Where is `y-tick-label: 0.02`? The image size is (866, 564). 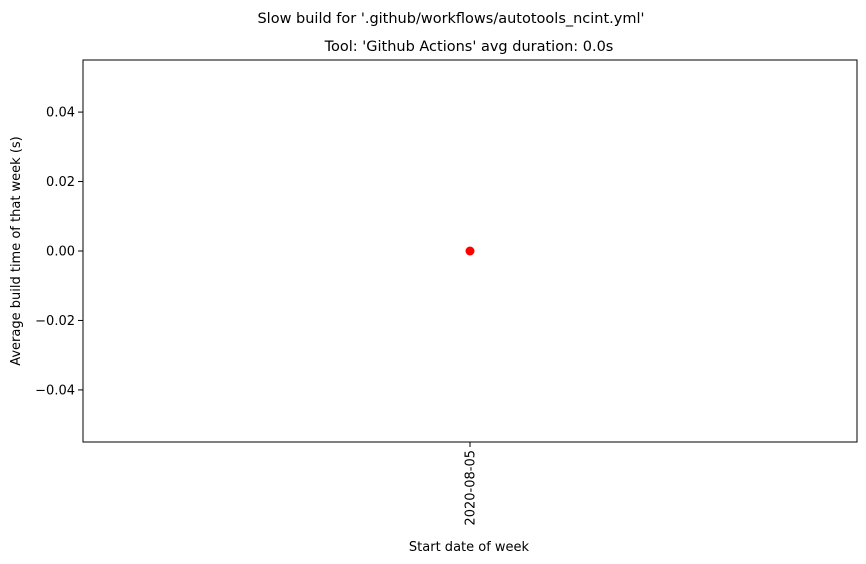
y-tick-label: 0.02 is located at coordinates (60, 182).